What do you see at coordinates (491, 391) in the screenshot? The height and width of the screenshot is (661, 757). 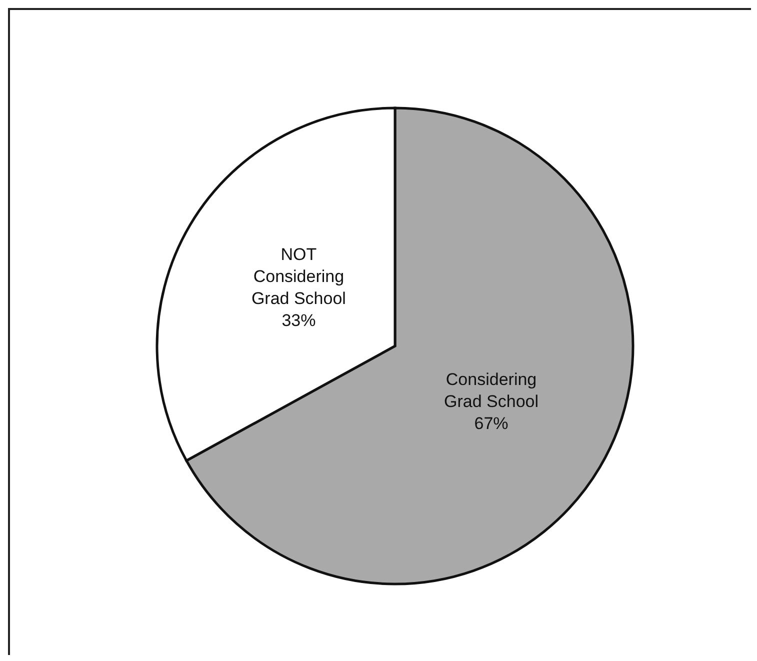 I see `slice-label: Considering Grad School` at bounding box center [491, 391].